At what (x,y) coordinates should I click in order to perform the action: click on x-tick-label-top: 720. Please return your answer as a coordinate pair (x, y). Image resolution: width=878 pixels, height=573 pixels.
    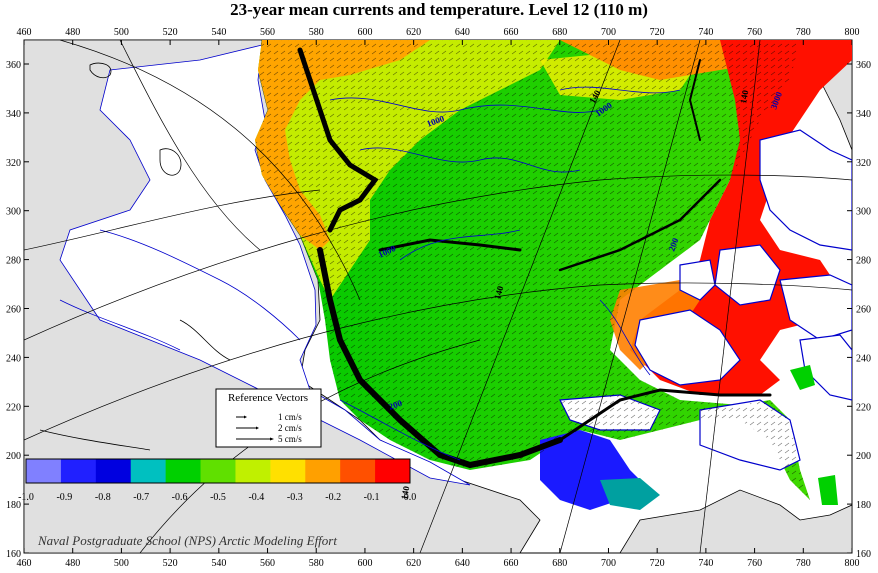
    Looking at the image, I should click on (657, 32).